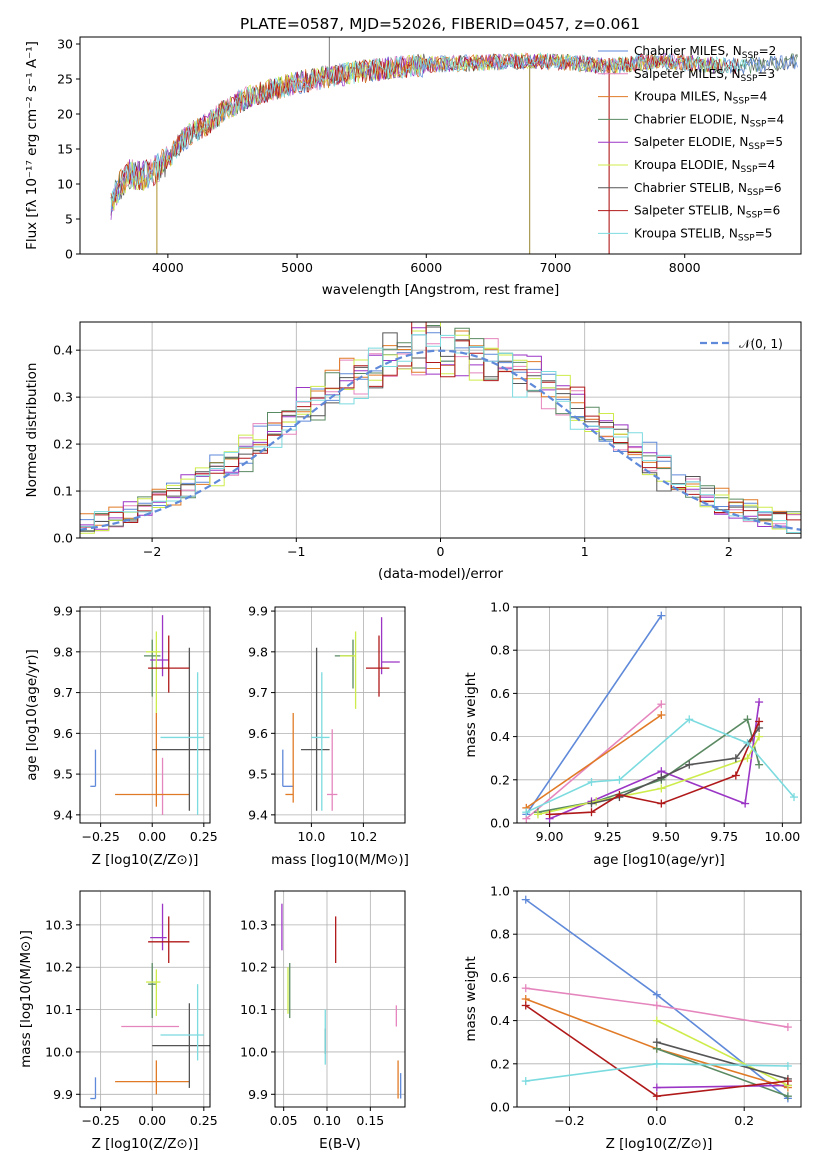  What do you see at coordinates (729, 551) in the screenshot?
I see `x-tick-label: 2` at bounding box center [729, 551].